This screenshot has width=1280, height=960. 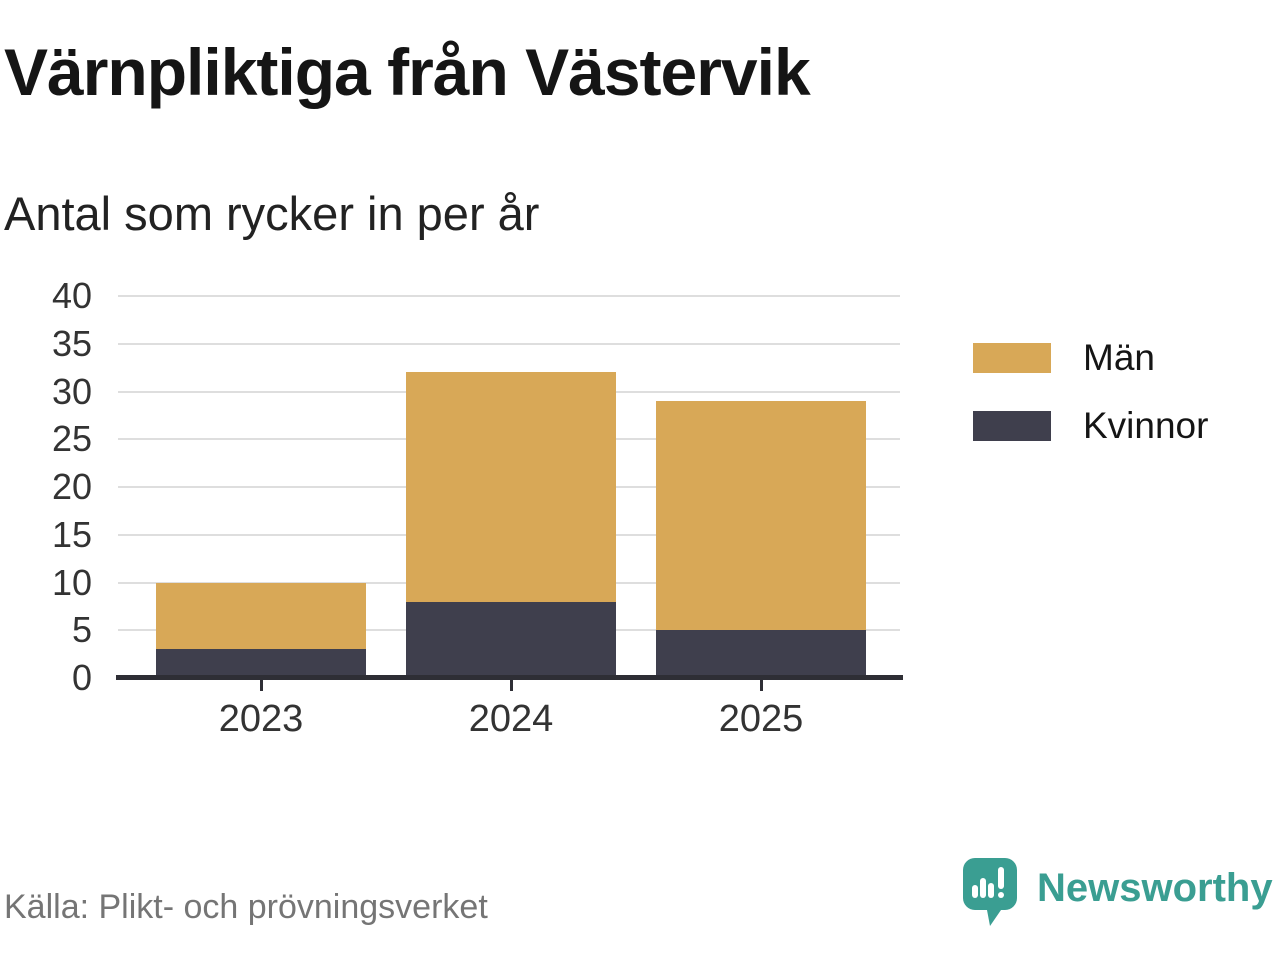 I want to click on y-tick-label-5: 5, so click(x=81, y=630).